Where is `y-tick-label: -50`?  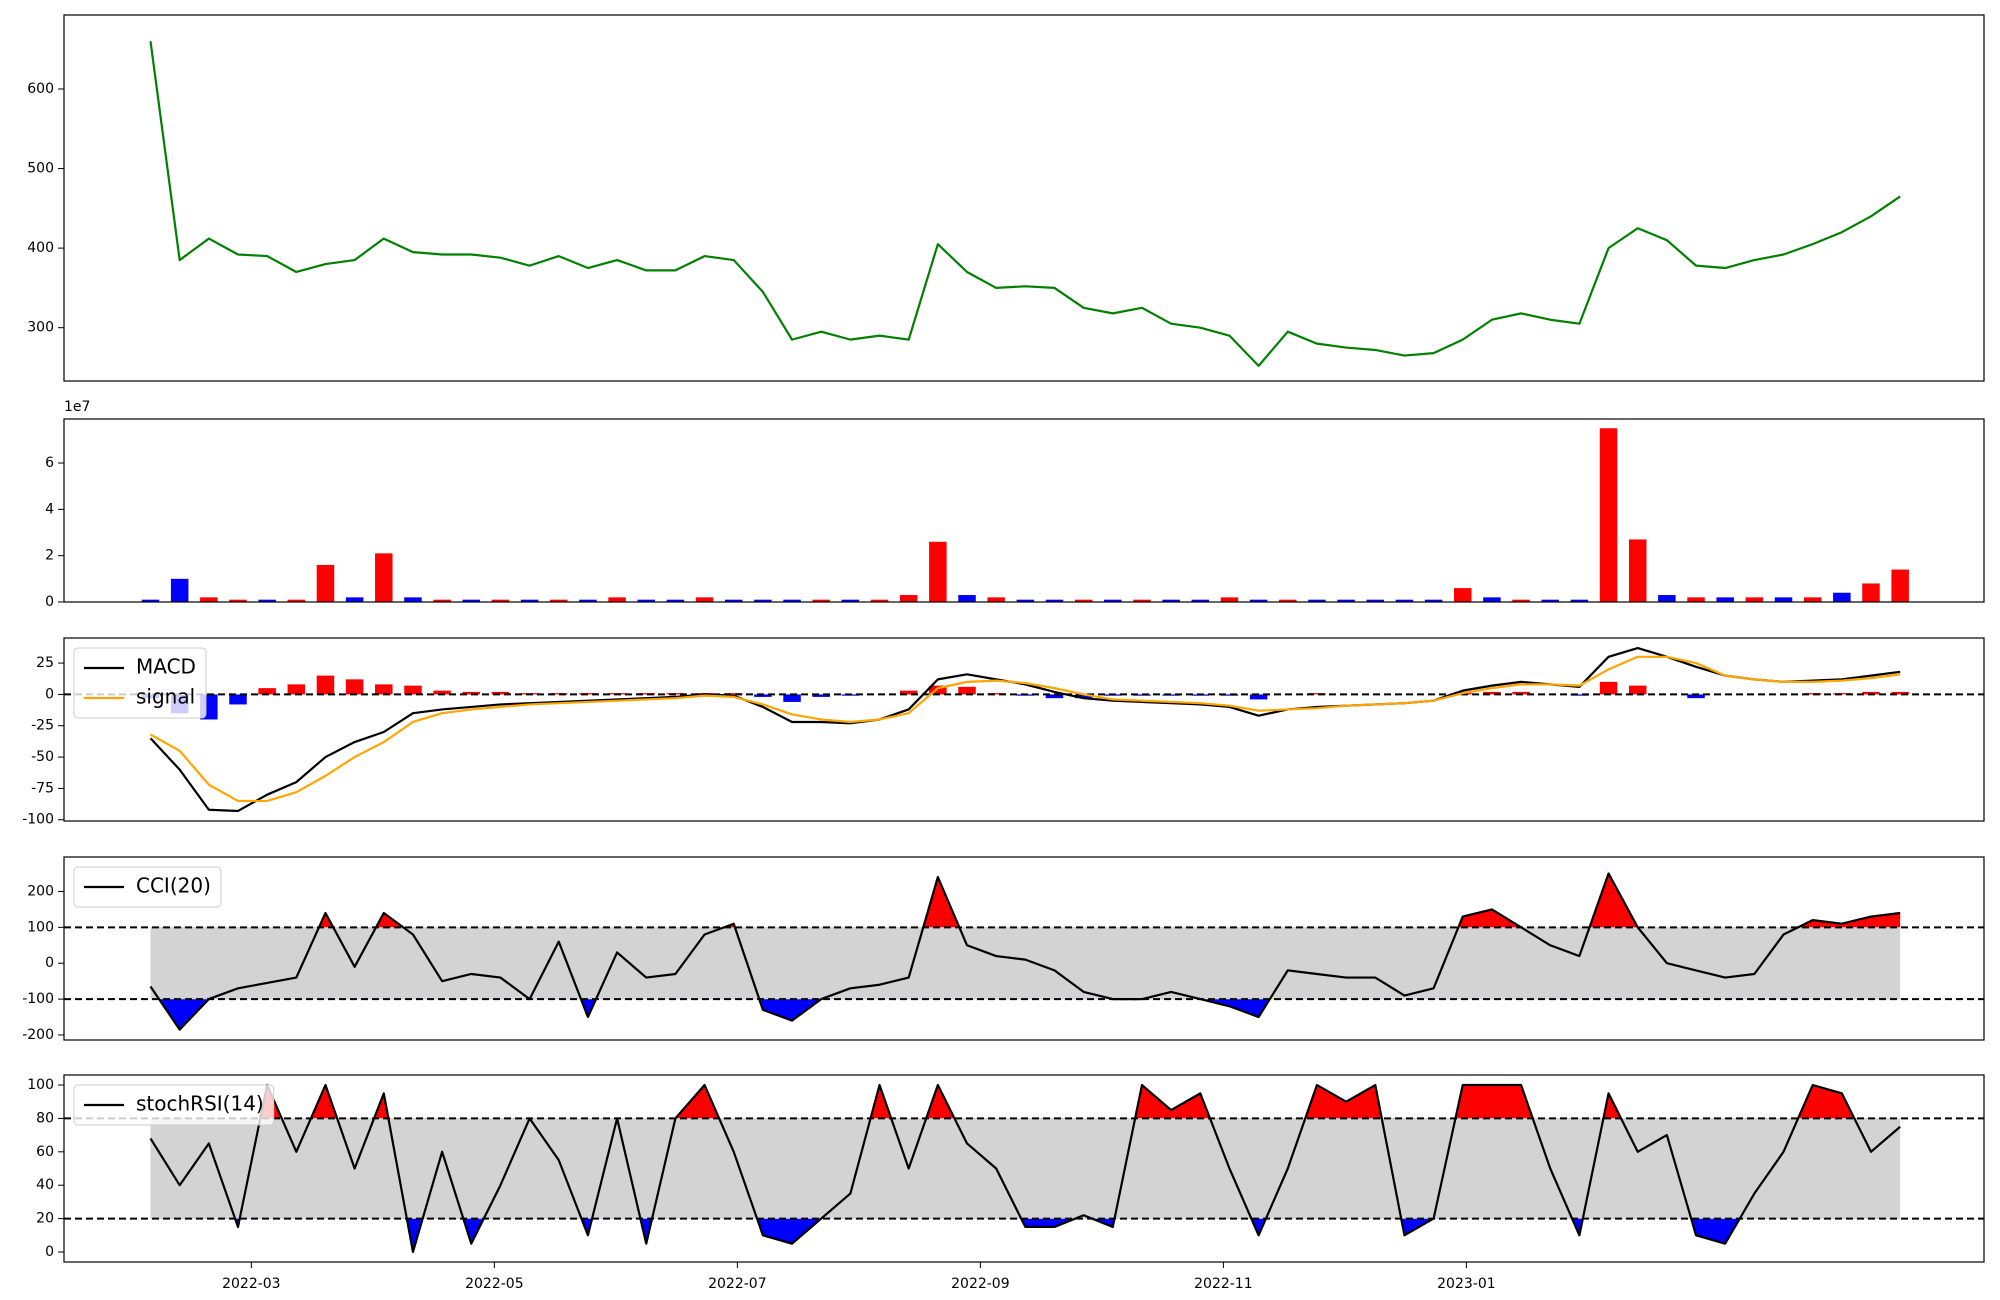
y-tick-label: -50 is located at coordinates (42, 757).